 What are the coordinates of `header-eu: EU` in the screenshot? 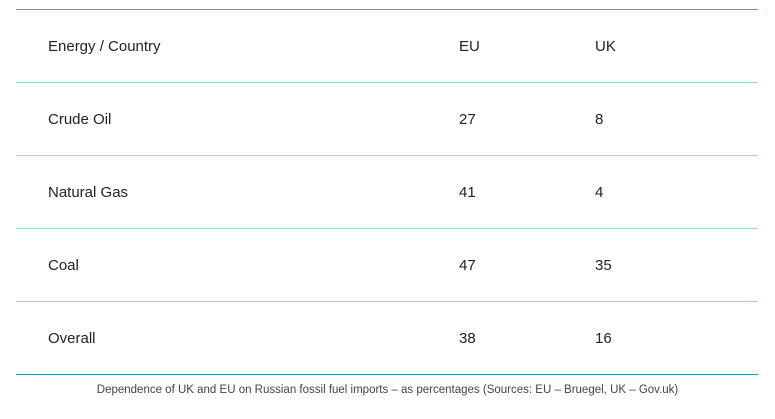 It's located at (495, 46).